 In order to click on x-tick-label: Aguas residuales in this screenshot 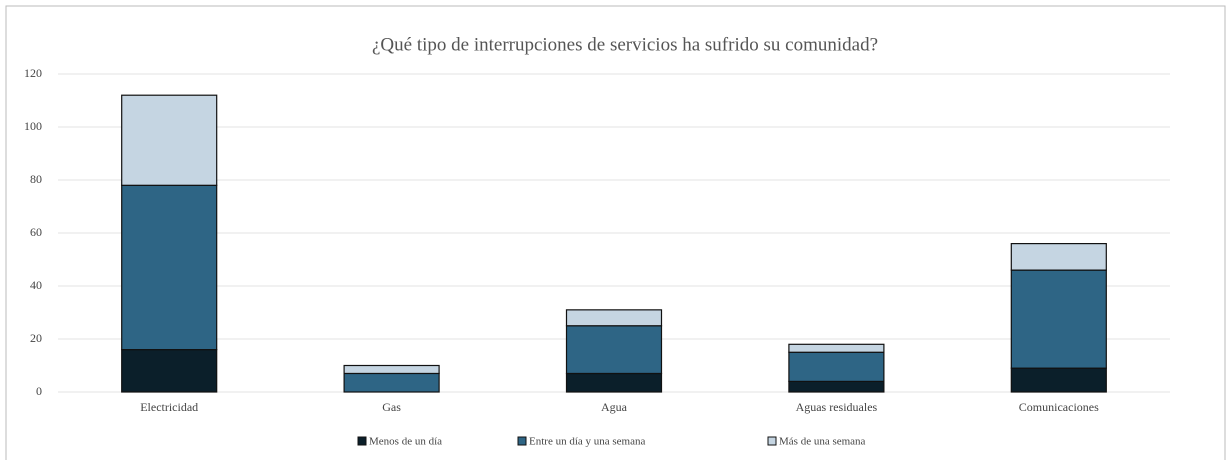, I will do `click(837, 407)`.